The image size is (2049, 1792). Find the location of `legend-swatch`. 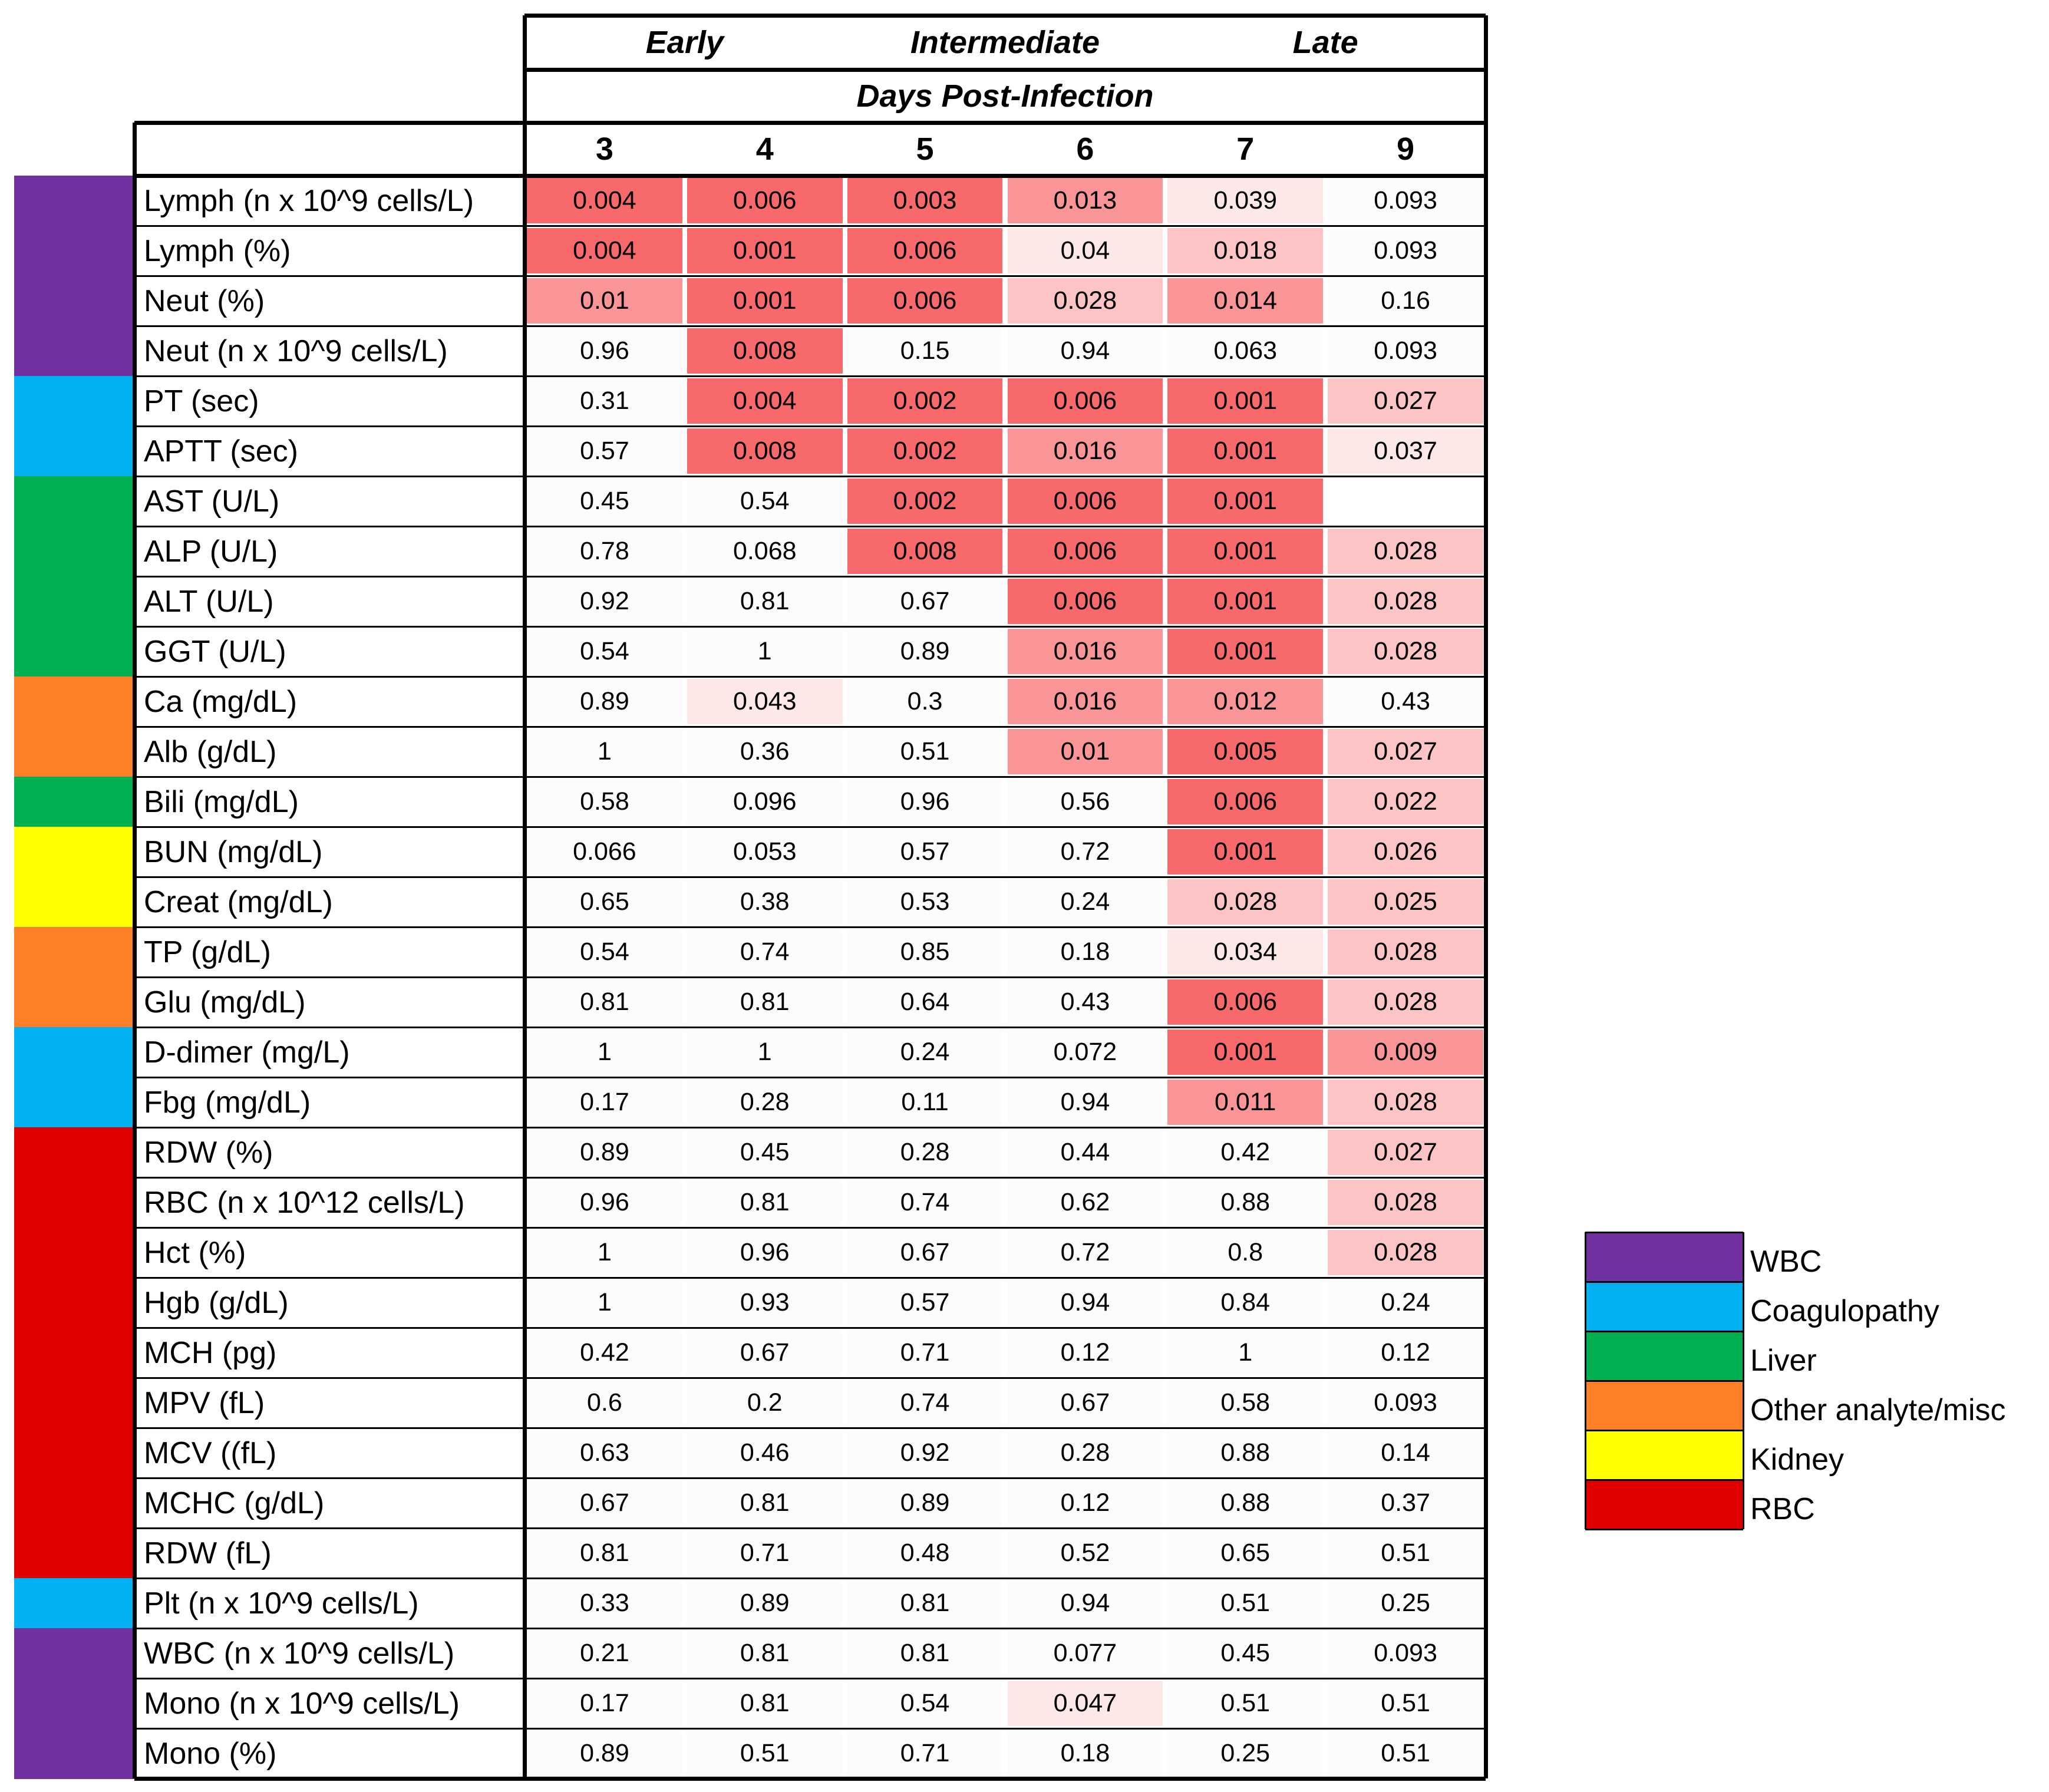

legend-swatch is located at coordinates (1664, 1405).